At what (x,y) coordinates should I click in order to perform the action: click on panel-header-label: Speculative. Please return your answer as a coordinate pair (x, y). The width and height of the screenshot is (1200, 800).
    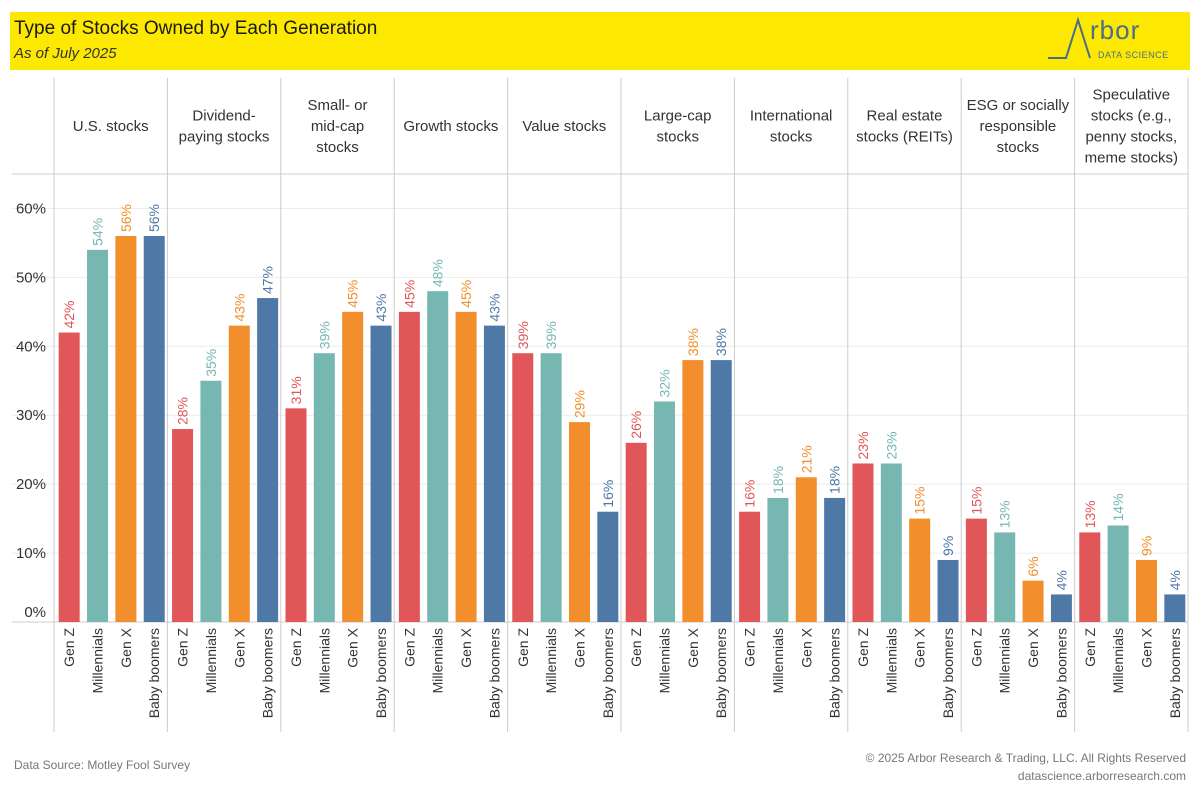
    Looking at the image, I should click on (1132, 95).